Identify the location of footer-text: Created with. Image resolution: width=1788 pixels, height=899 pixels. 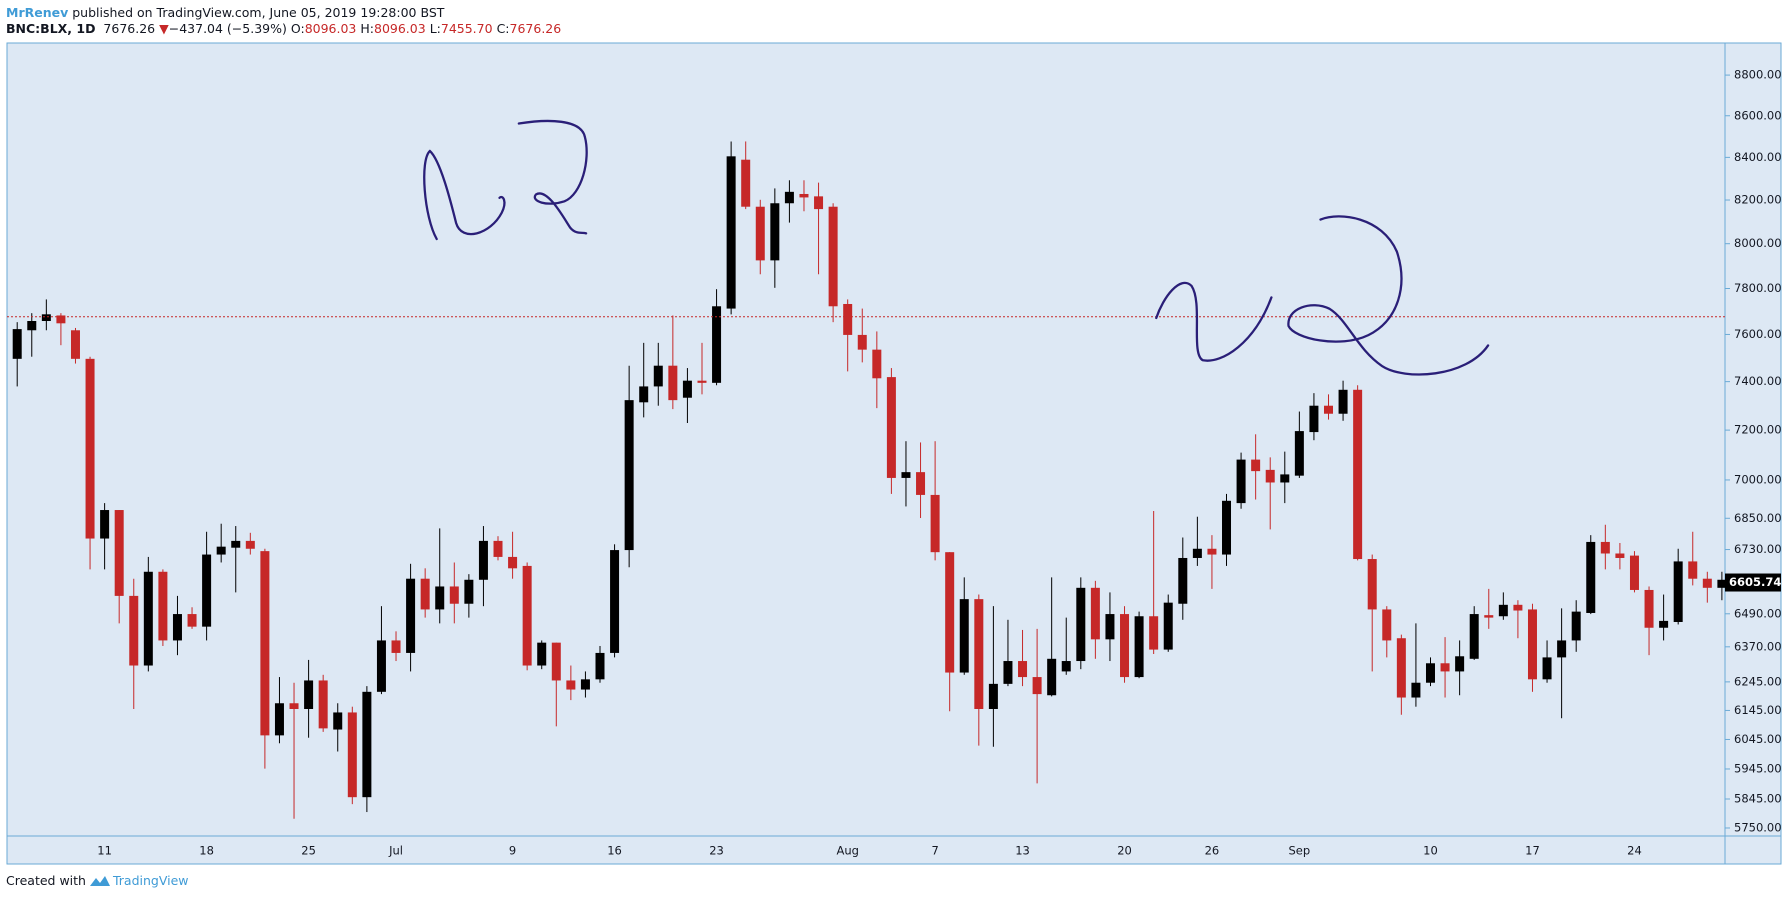
(46, 880).